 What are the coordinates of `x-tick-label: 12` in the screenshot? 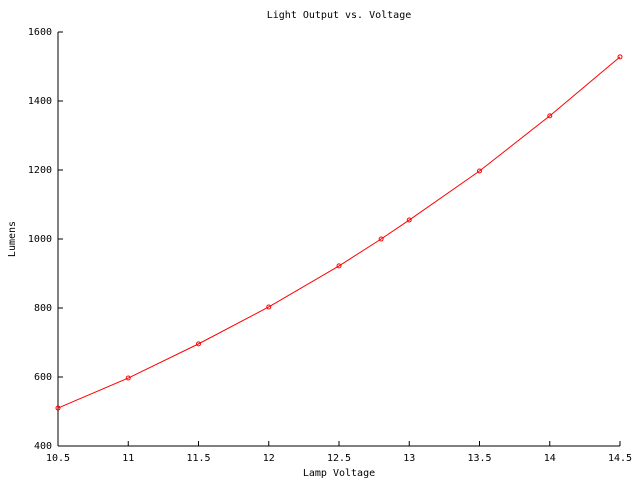 It's located at (269, 458).